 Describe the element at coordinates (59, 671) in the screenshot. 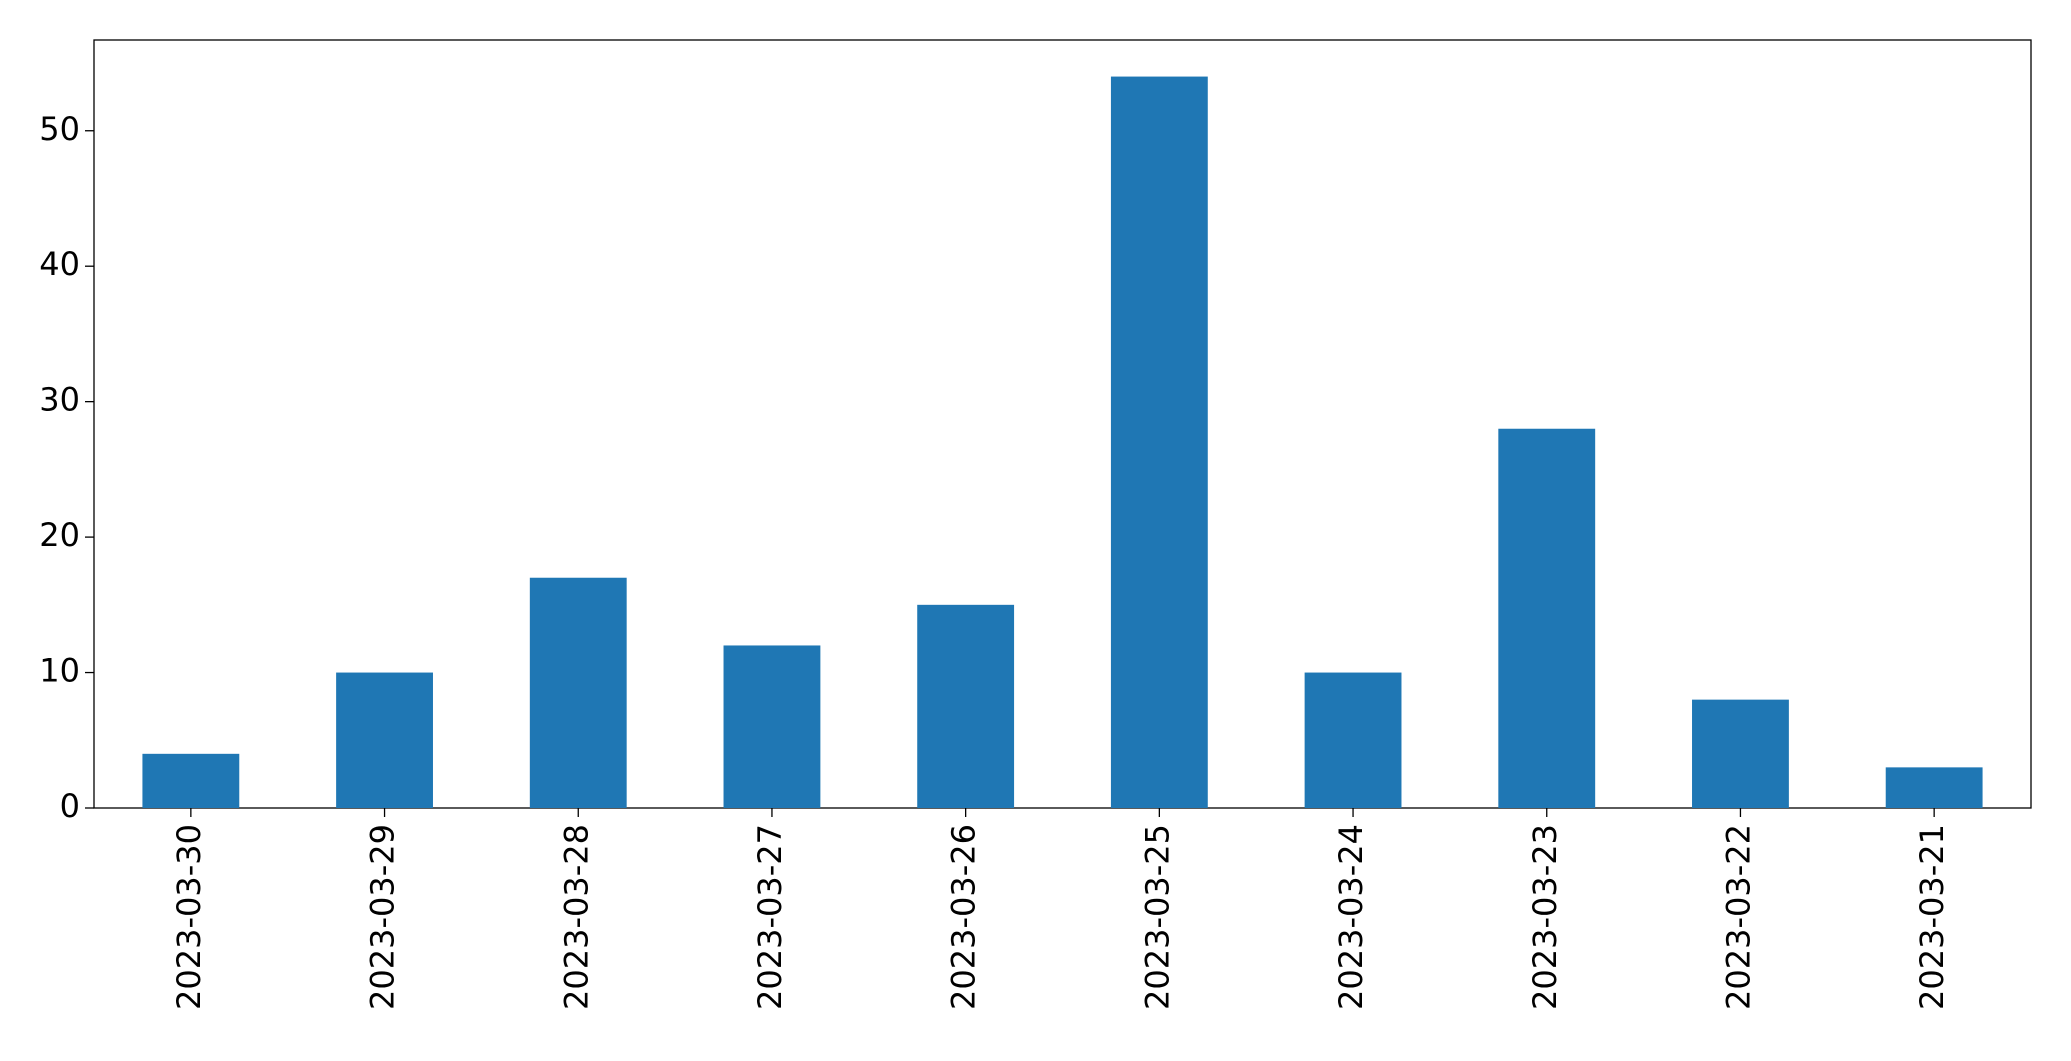

I see `y-tick-label: 10` at that location.